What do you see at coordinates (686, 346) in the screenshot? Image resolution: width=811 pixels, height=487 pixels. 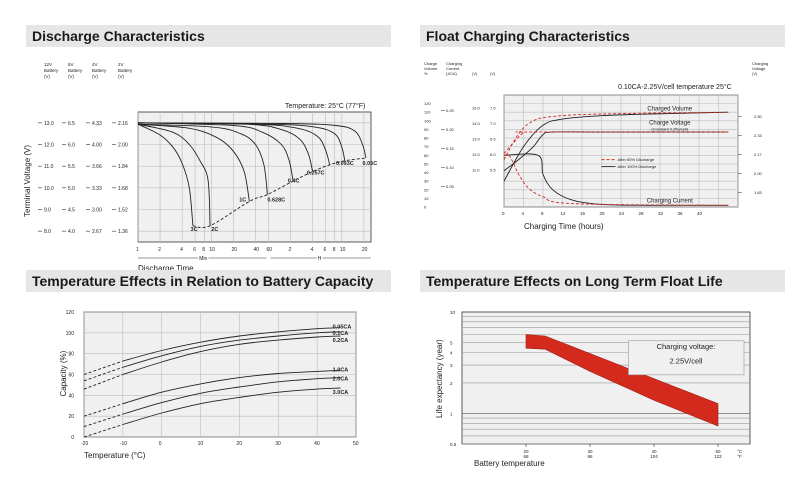 I see `annotation-line-1: Charging voltage:` at bounding box center [686, 346].